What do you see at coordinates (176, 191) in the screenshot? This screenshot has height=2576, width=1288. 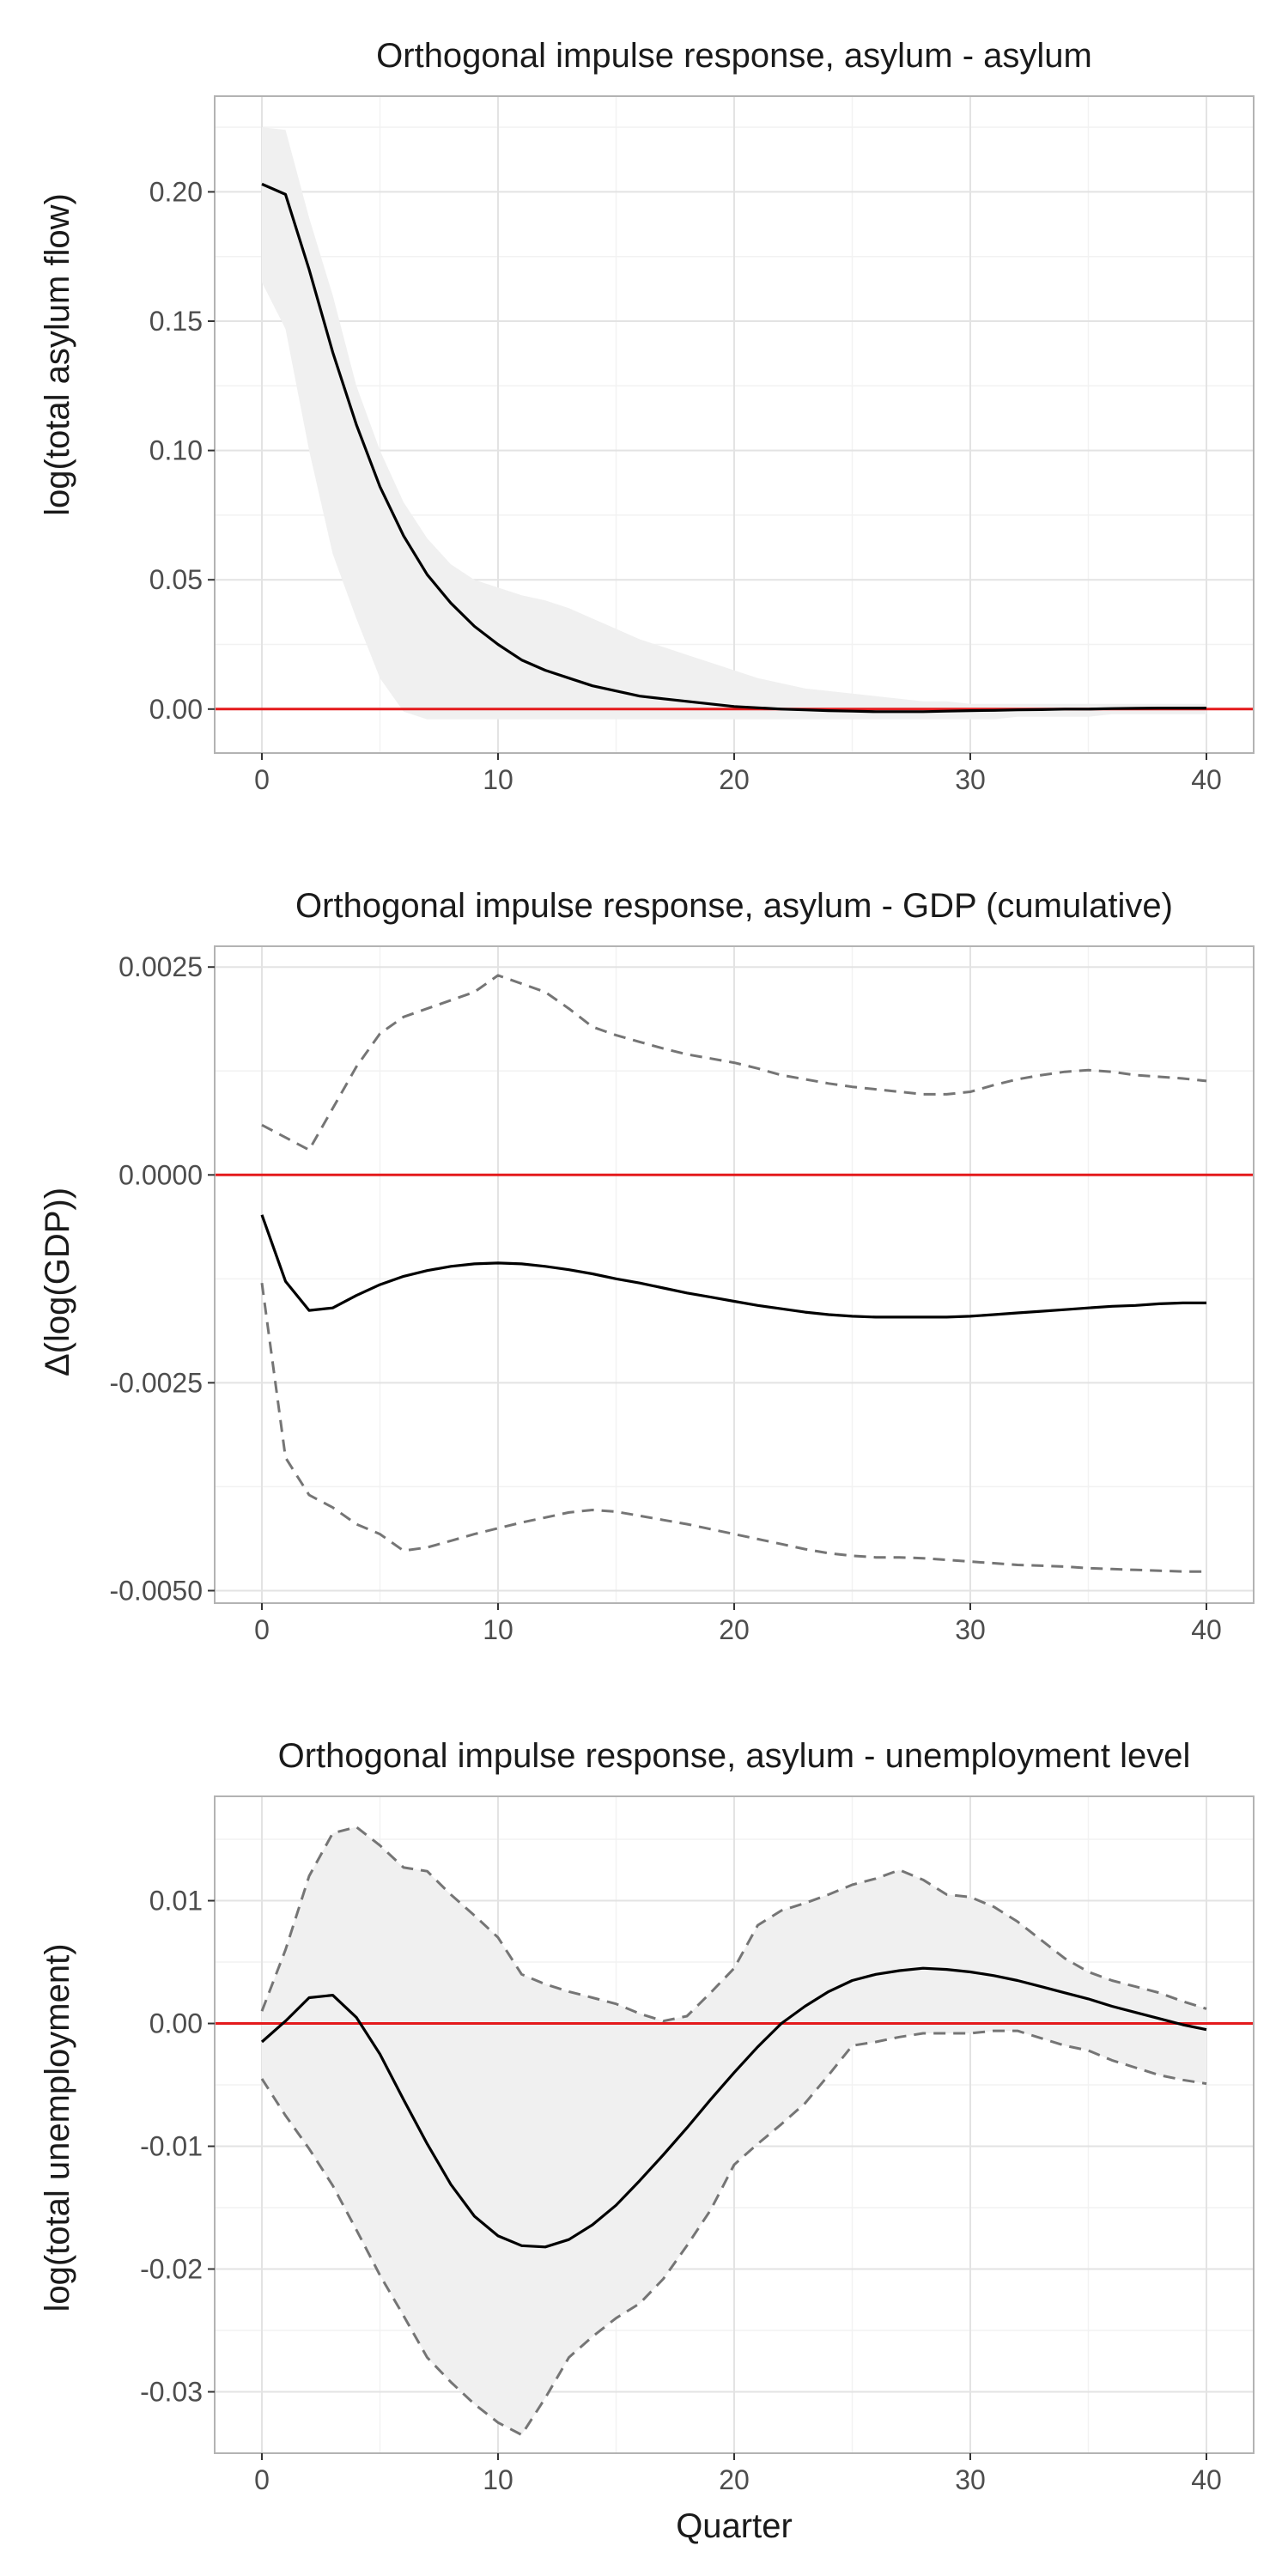 I see `y-tick-label: 0.20` at bounding box center [176, 191].